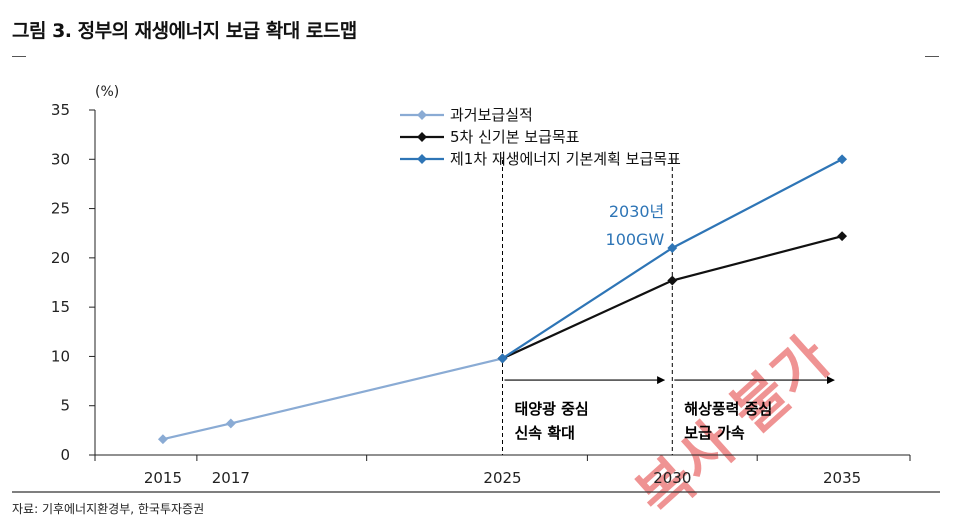 The height and width of the screenshot is (528, 956). Describe the element at coordinates (108, 509) in the screenshot. I see `source-note: 자료: 기후에너지환경부, 한국투자증권` at that location.